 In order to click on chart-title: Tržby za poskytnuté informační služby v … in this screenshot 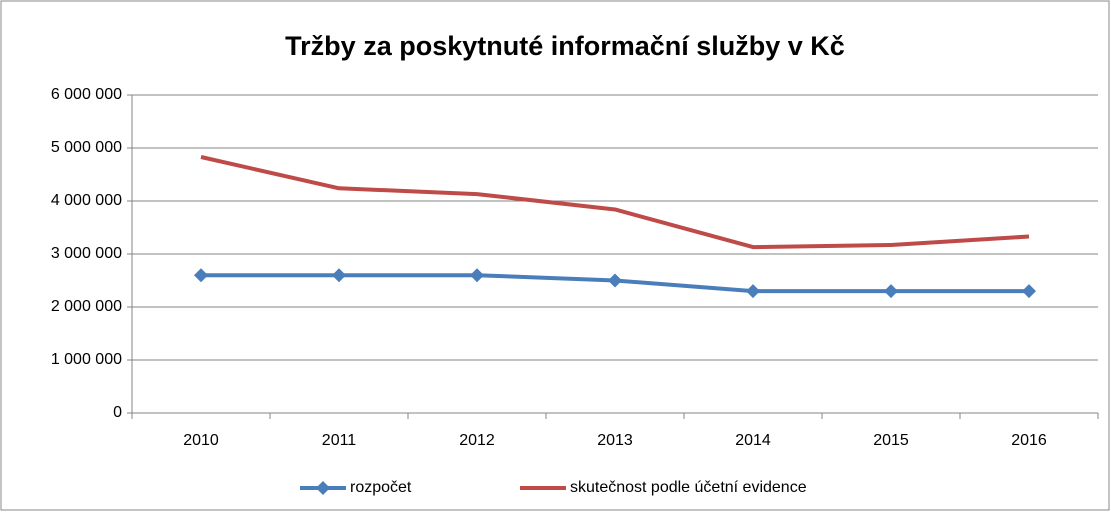, I will do `click(565, 46)`.